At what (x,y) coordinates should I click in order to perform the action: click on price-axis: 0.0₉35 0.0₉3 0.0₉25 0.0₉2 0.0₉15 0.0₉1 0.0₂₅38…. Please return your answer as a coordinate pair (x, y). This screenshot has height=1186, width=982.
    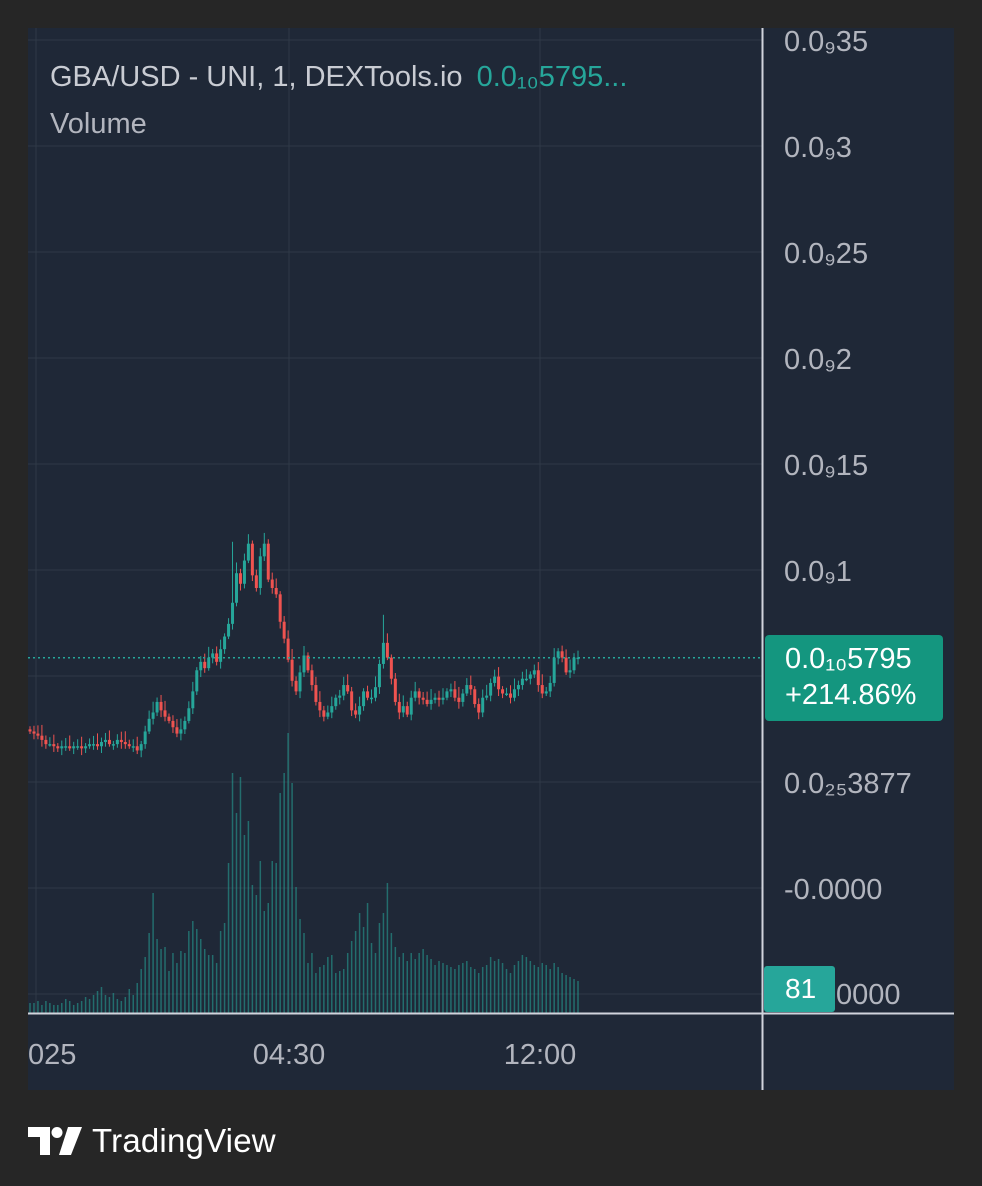
    Looking at the image, I should click on (848, 467).